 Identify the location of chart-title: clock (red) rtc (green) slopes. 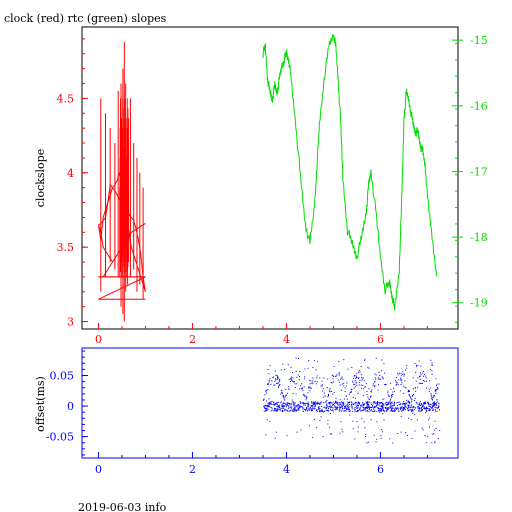
(85, 18).